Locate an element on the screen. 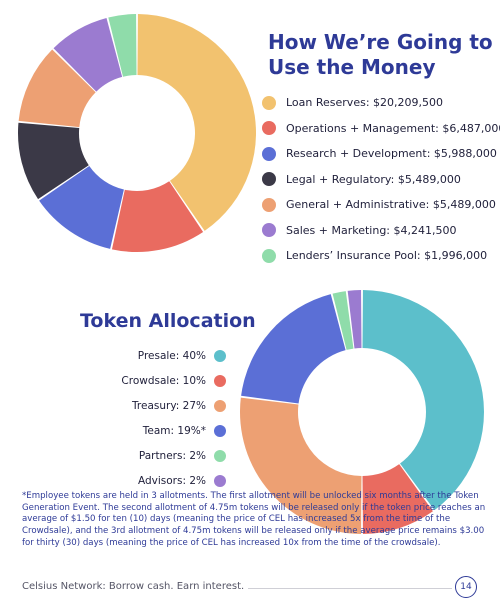 The height and width of the screenshot is (606, 500). donut-slice-general-administrative is located at coordinates (57, 88).